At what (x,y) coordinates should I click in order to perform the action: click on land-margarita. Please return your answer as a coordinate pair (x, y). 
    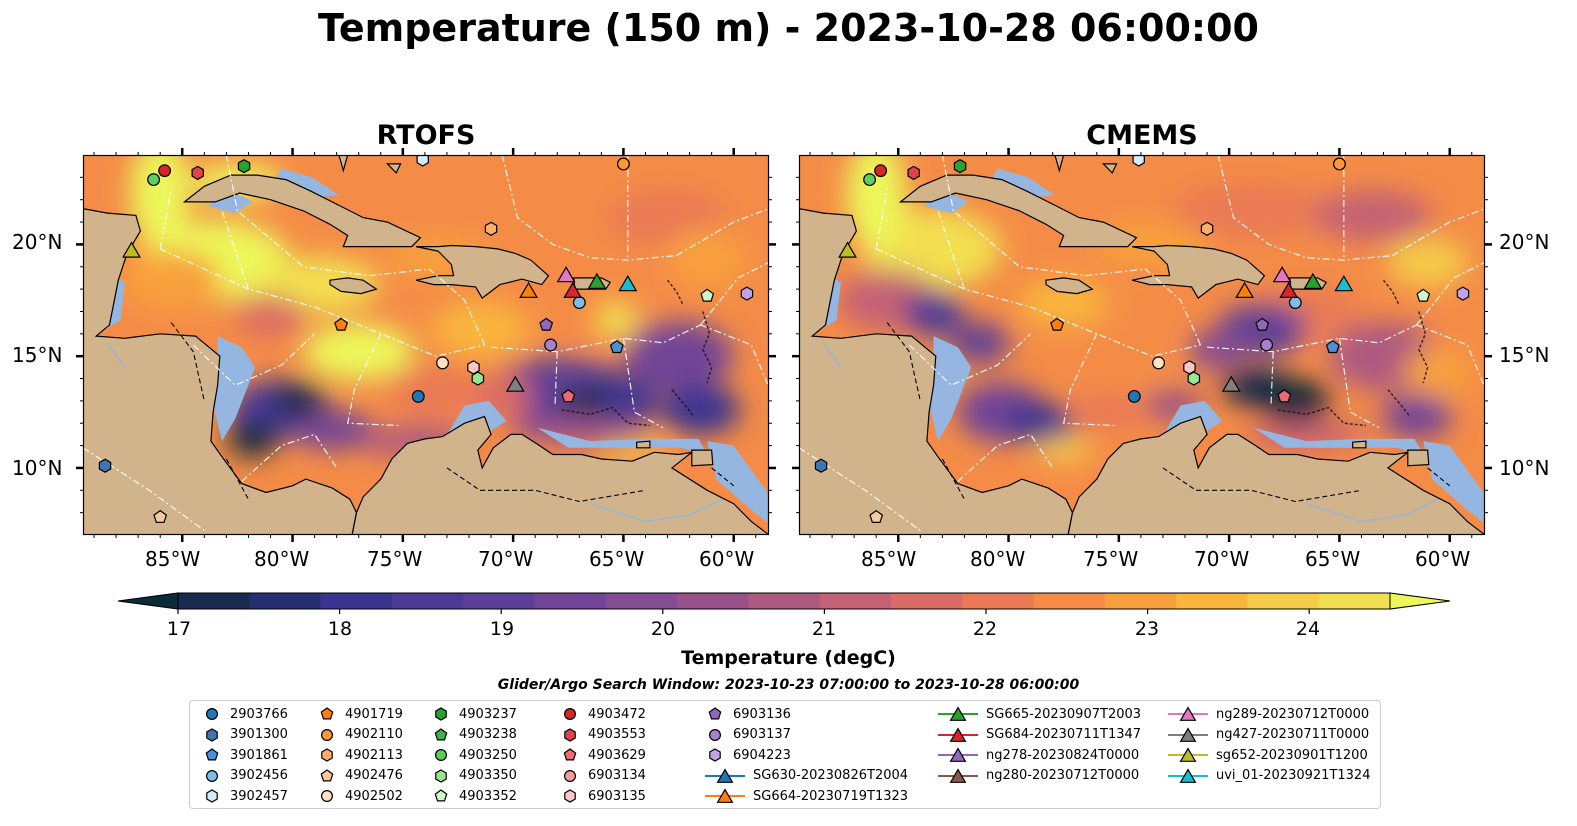
    Looking at the image, I should click on (1359, 444).